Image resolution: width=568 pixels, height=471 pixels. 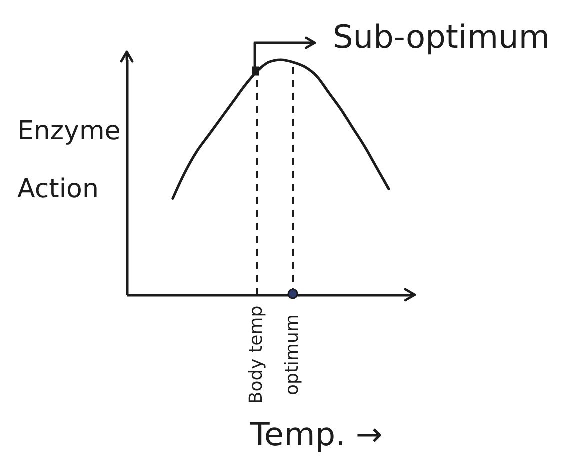 I want to click on y-axis-title: Enzyme Action, so click(x=69, y=160).